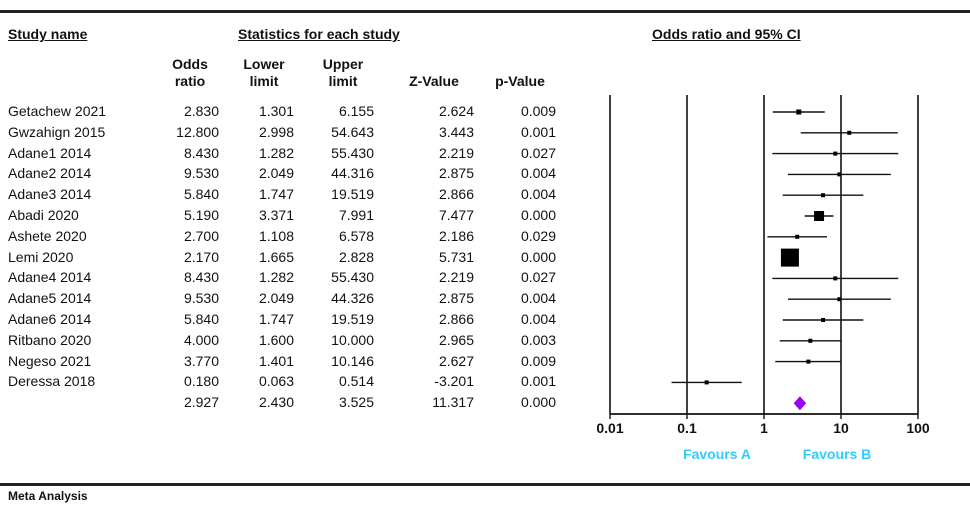 This screenshot has width=970, height=514. What do you see at coordinates (290, 340) in the screenshot?
I see `study-row: Ritbano 2020 4.000 1.600 10.000 2.965 0.003` at bounding box center [290, 340].